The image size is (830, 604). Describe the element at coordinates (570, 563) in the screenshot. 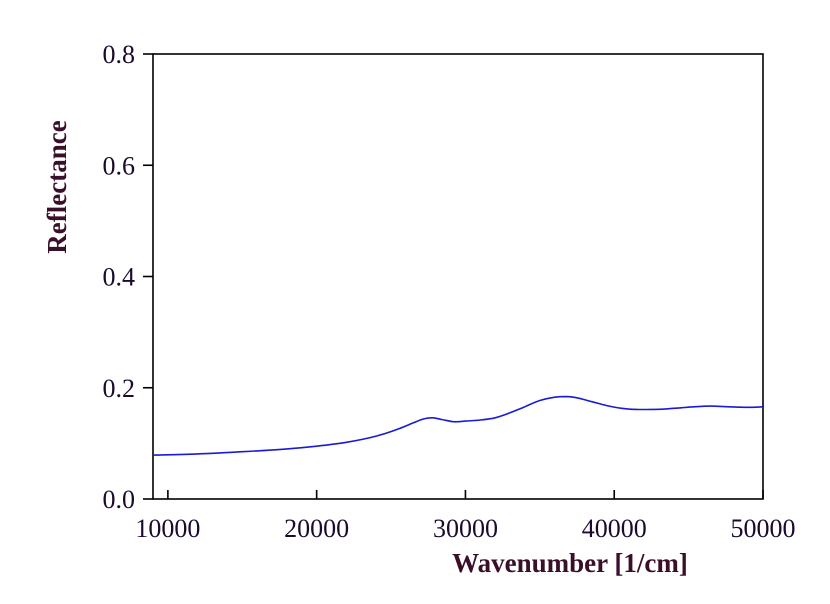

I see `x-axis-title: Wavenumber [1/cm]` at that location.